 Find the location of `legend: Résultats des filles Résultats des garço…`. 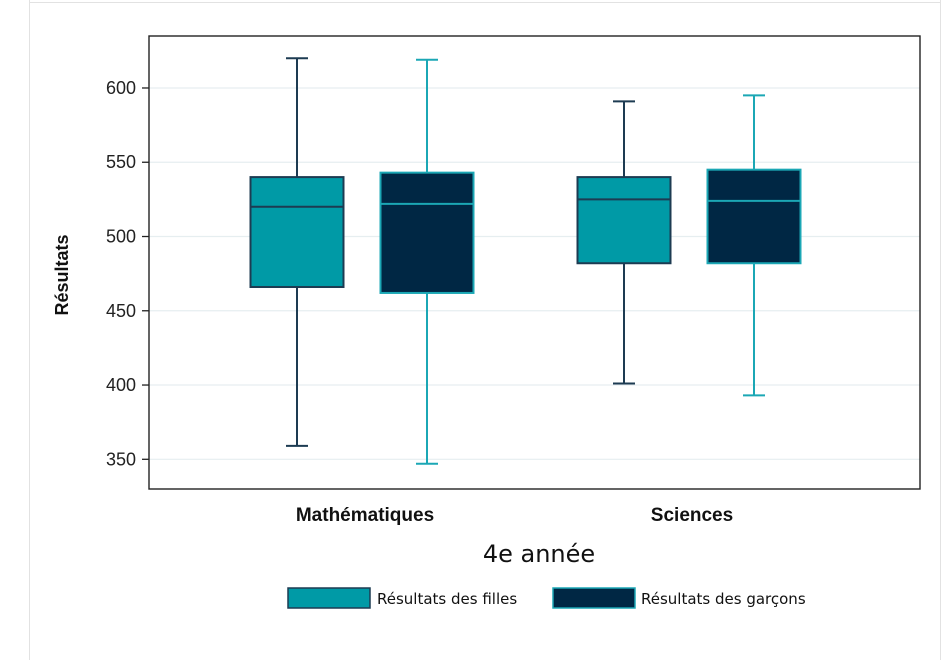

legend: Résultats des filles Résultats des garço… is located at coordinates (546, 598).